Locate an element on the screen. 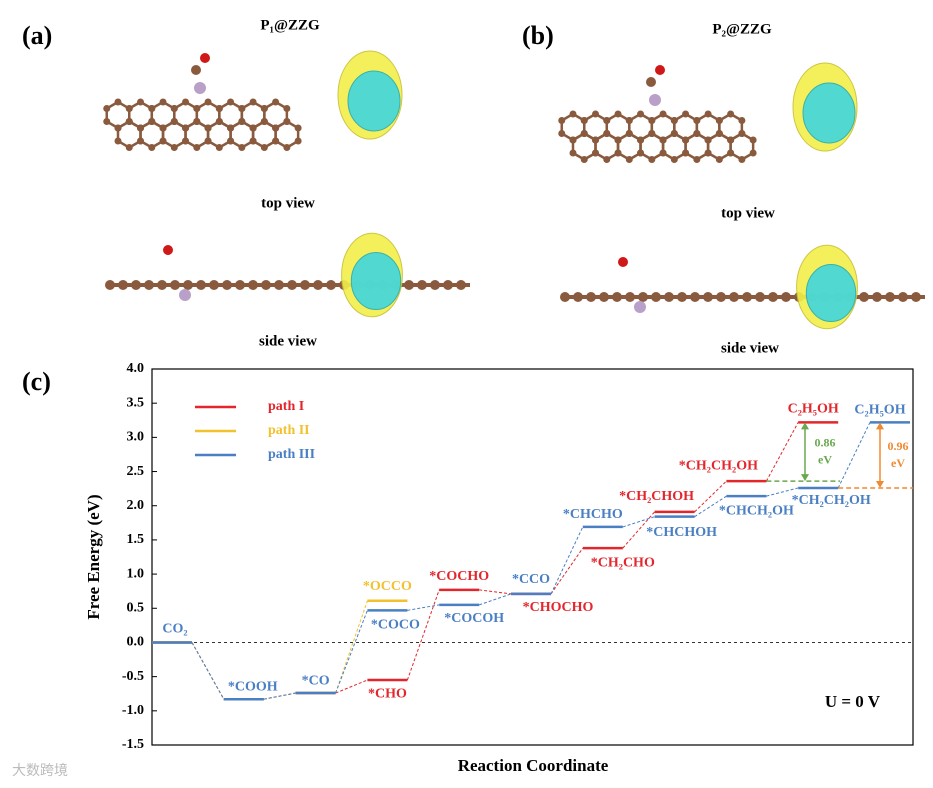 The height and width of the screenshot is (788, 933). c-atom is located at coordinates (196, 70).